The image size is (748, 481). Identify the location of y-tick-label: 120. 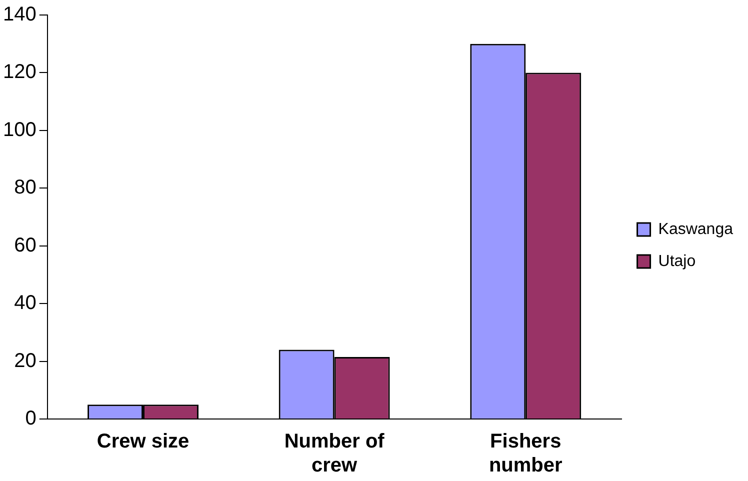
(19, 72).